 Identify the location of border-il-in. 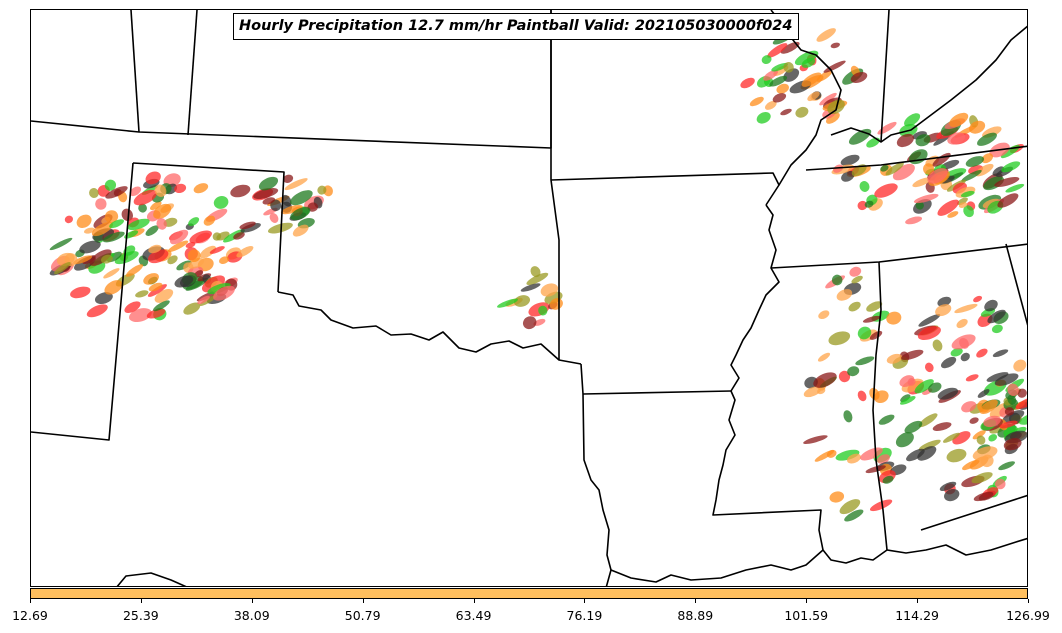
(885, 76).